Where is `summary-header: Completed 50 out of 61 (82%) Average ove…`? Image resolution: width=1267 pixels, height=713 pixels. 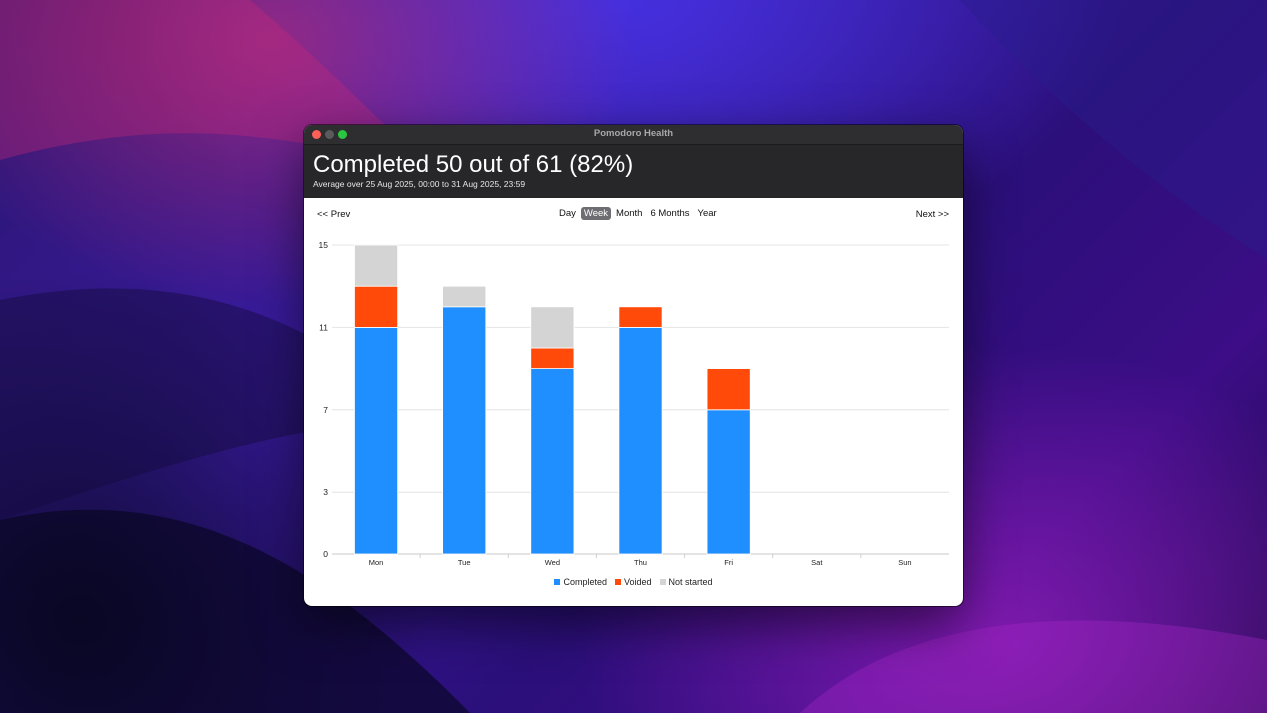 summary-header: Completed 50 out of 61 (82%) Average ove… is located at coordinates (633, 171).